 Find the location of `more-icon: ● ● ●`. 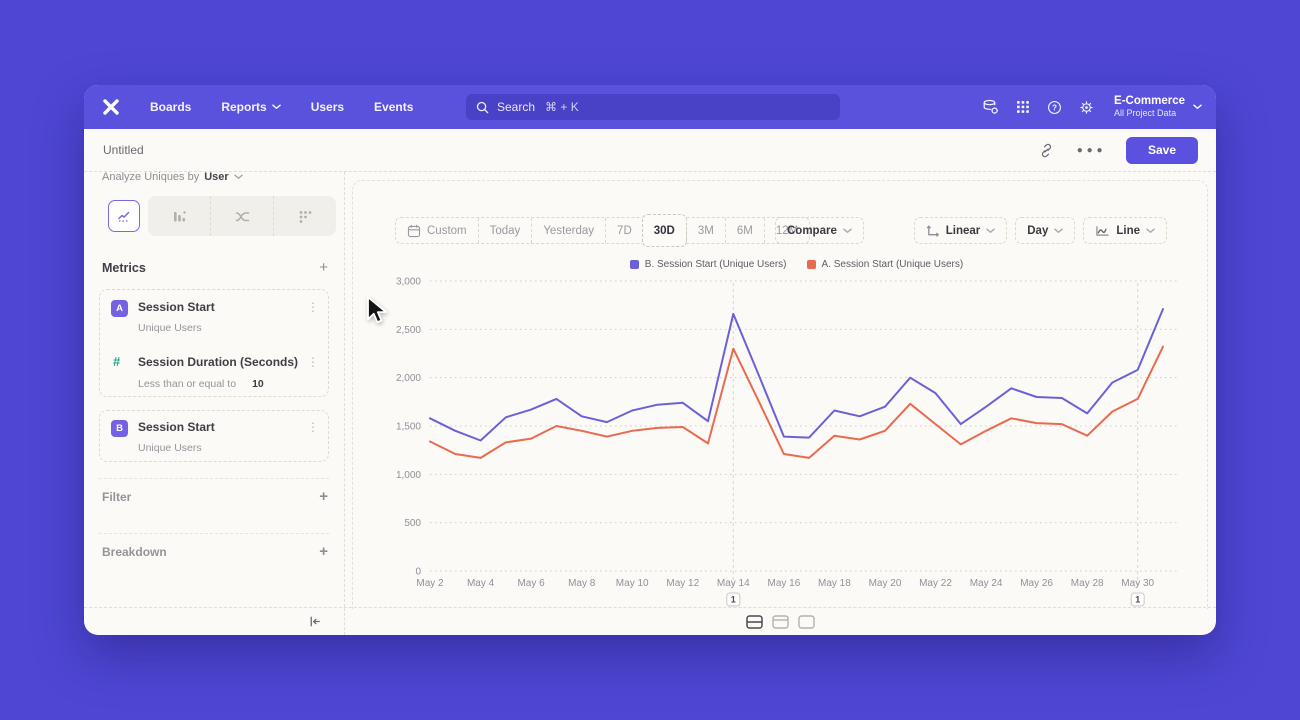

more-icon: ● ● ● is located at coordinates (1090, 150).